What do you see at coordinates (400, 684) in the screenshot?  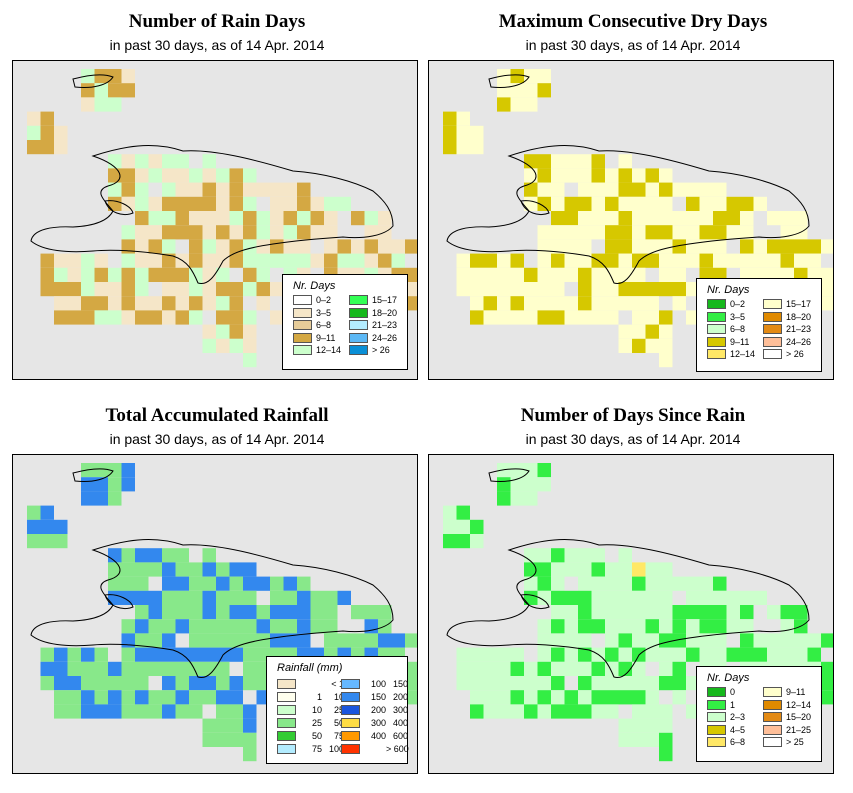 I see `legend-label-high: 150` at bounding box center [400, 684].